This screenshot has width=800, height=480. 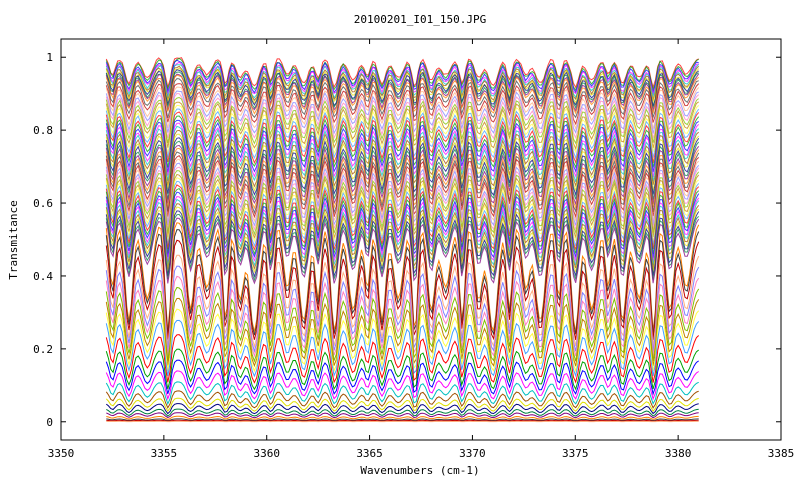 I want to click on y-tick-label: 0, so click(x=49, y=422).